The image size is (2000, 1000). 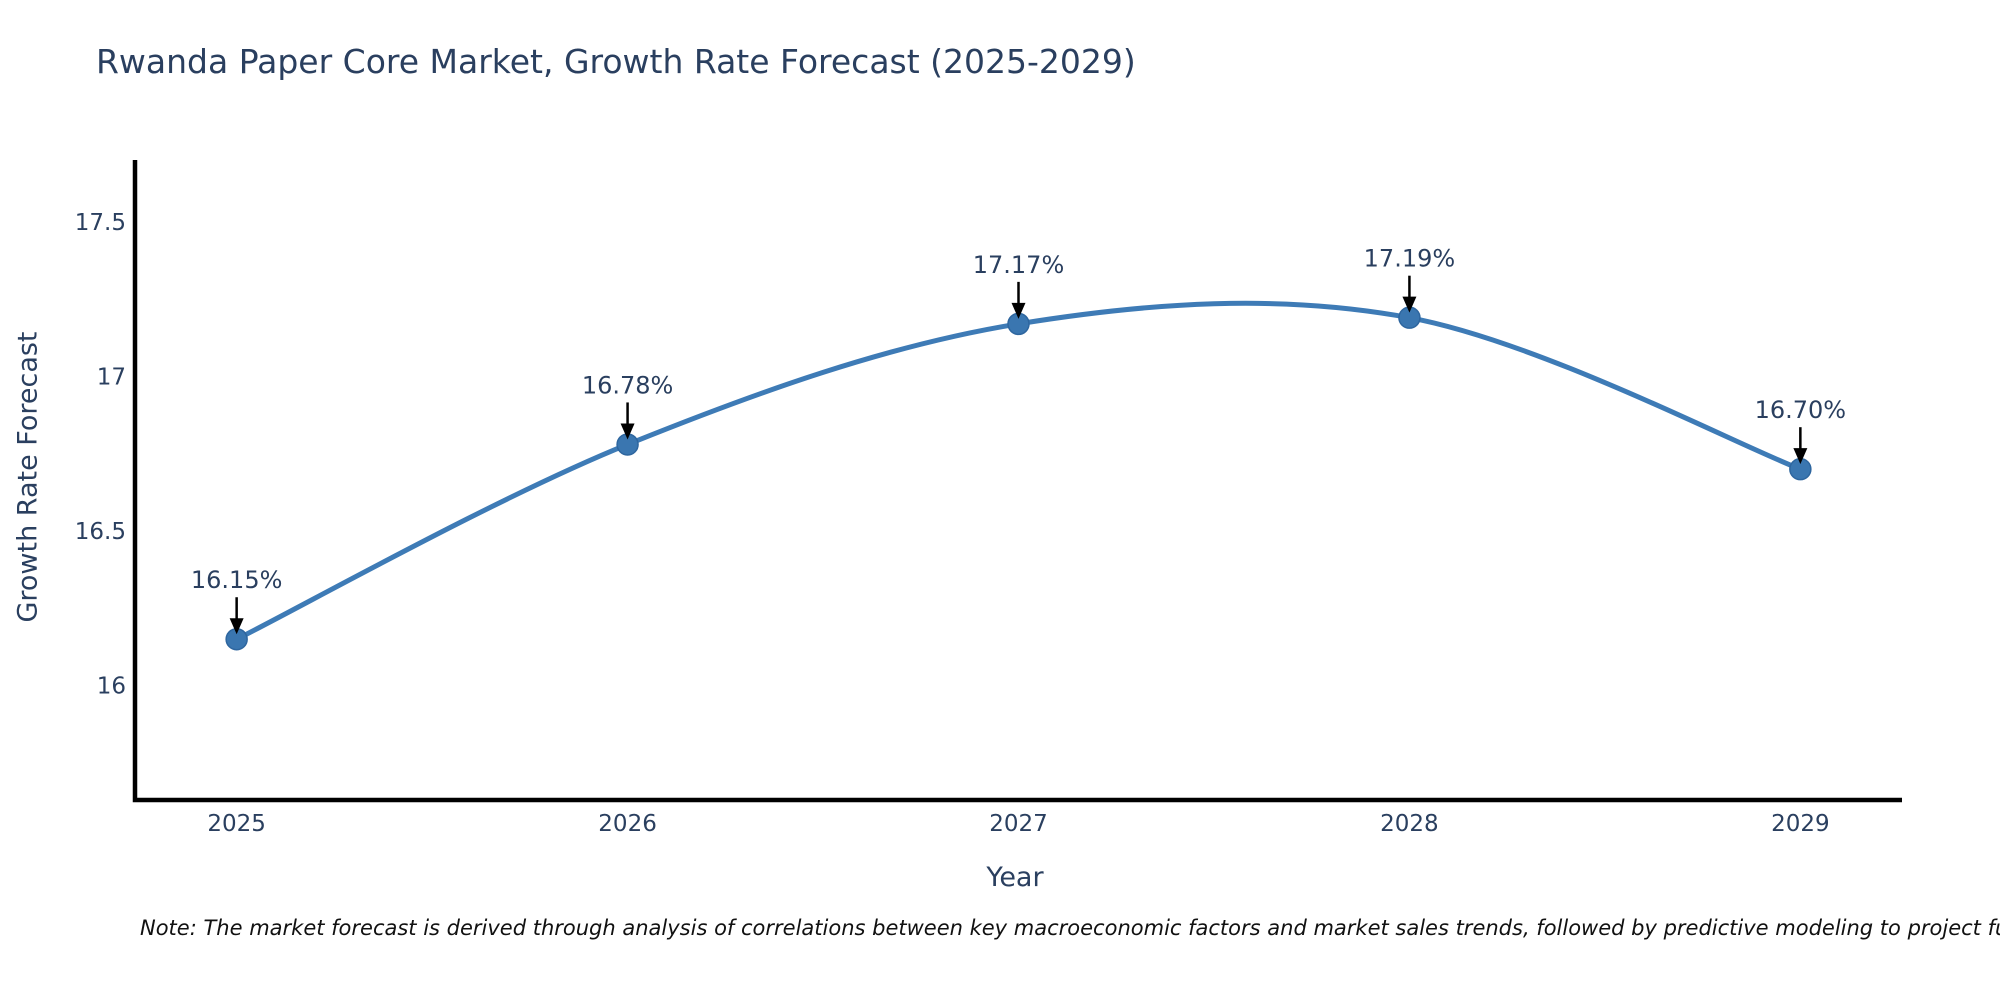 I want to click on x-tick-label: 2027, so click(x=1018, y=824).